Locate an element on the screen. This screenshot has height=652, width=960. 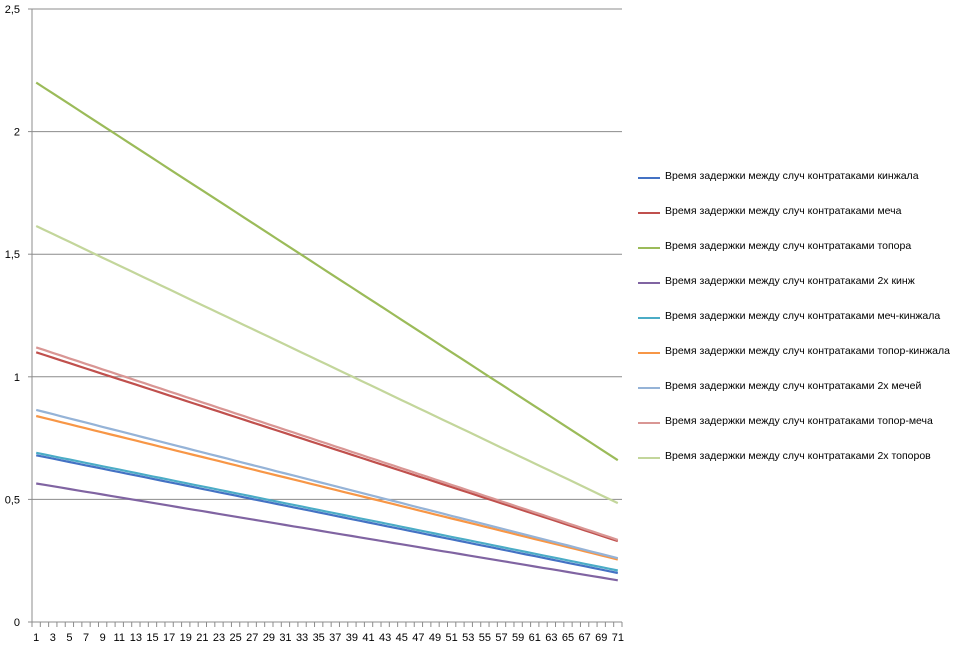
x-tick-label: 23 is located at coordinates (219, 638).